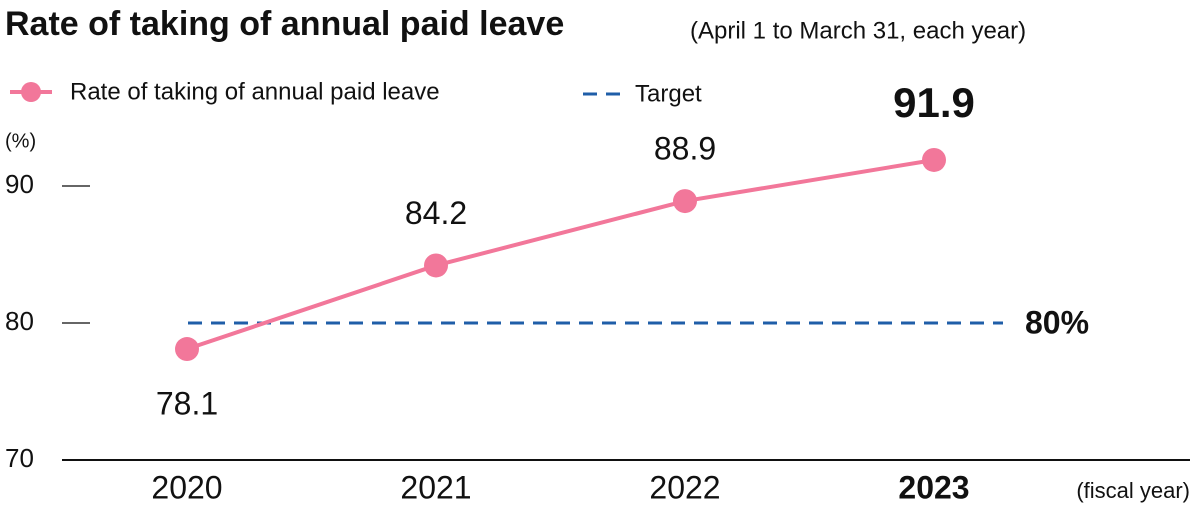 This screenshot has height=513, width=1194. Describe the element at coordinates (1133, 490) in the screenshot. I see `x-axis-label: (fiscal year)` at that location.